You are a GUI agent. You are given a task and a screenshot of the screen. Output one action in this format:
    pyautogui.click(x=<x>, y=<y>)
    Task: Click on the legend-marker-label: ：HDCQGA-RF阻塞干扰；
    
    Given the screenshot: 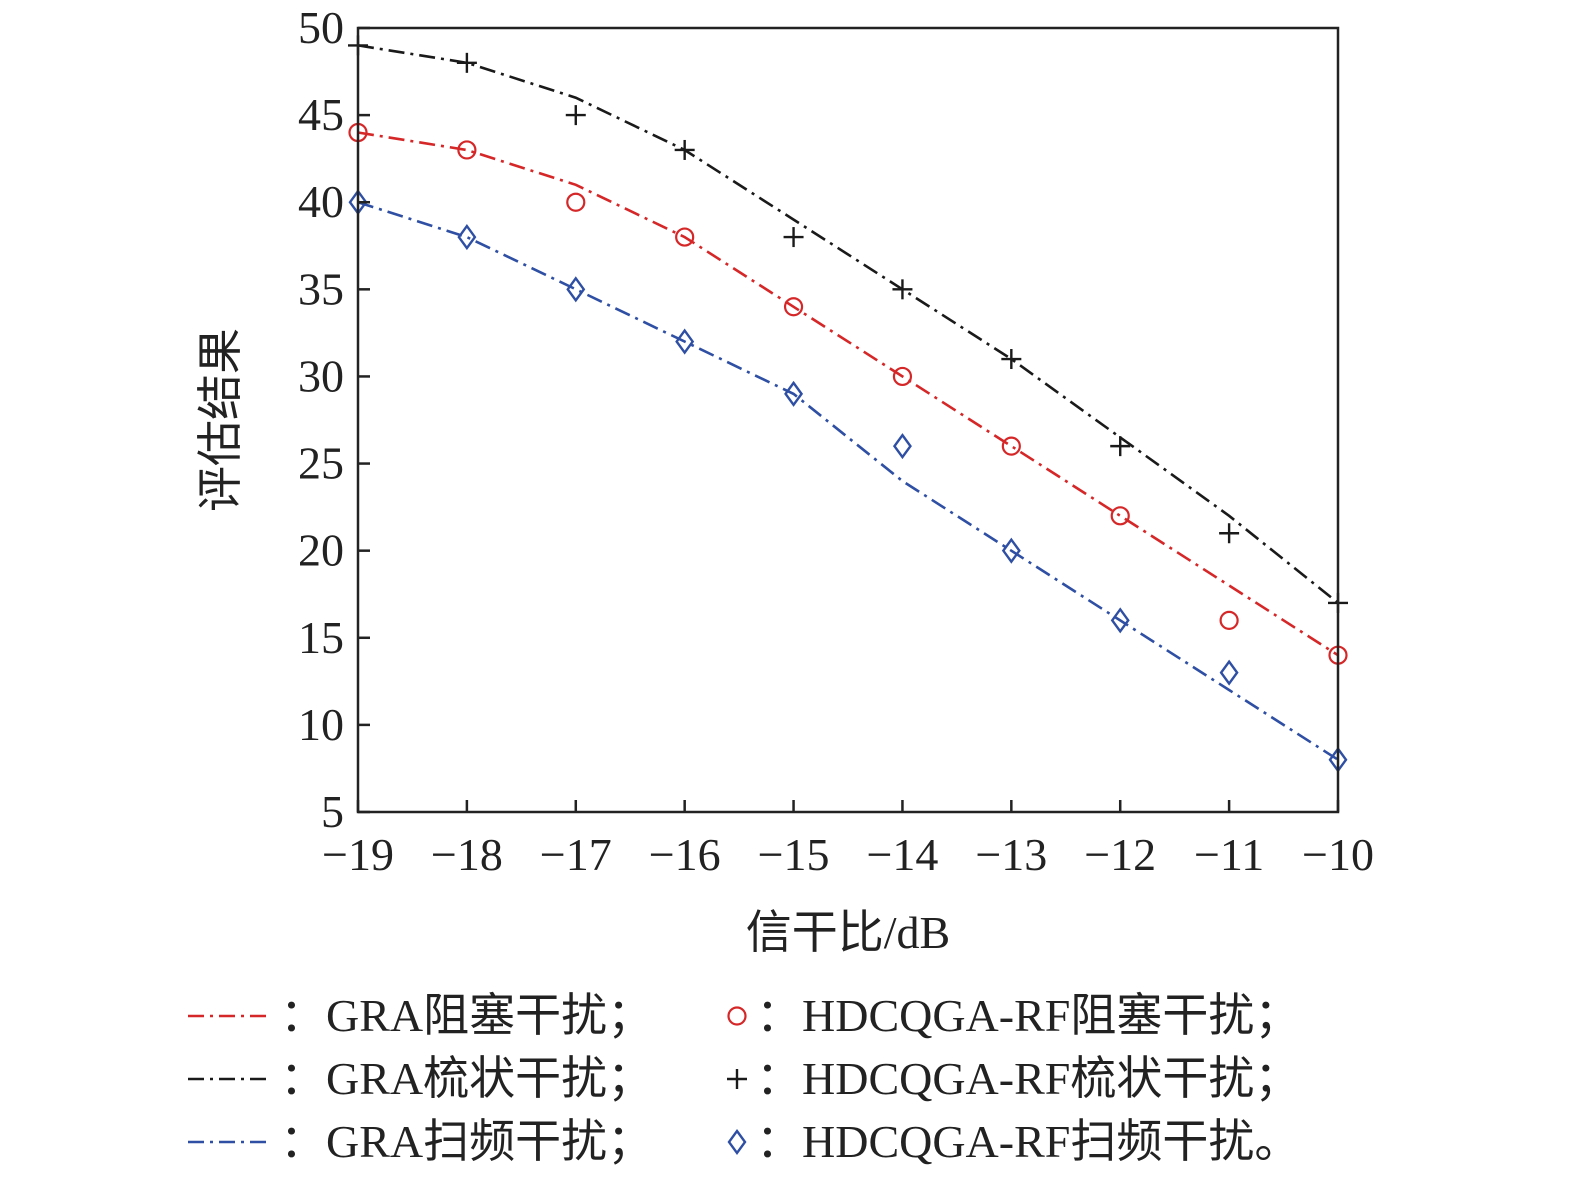 What is the action you would take?
    pyautogui.click(x=1028, y=1015)
    